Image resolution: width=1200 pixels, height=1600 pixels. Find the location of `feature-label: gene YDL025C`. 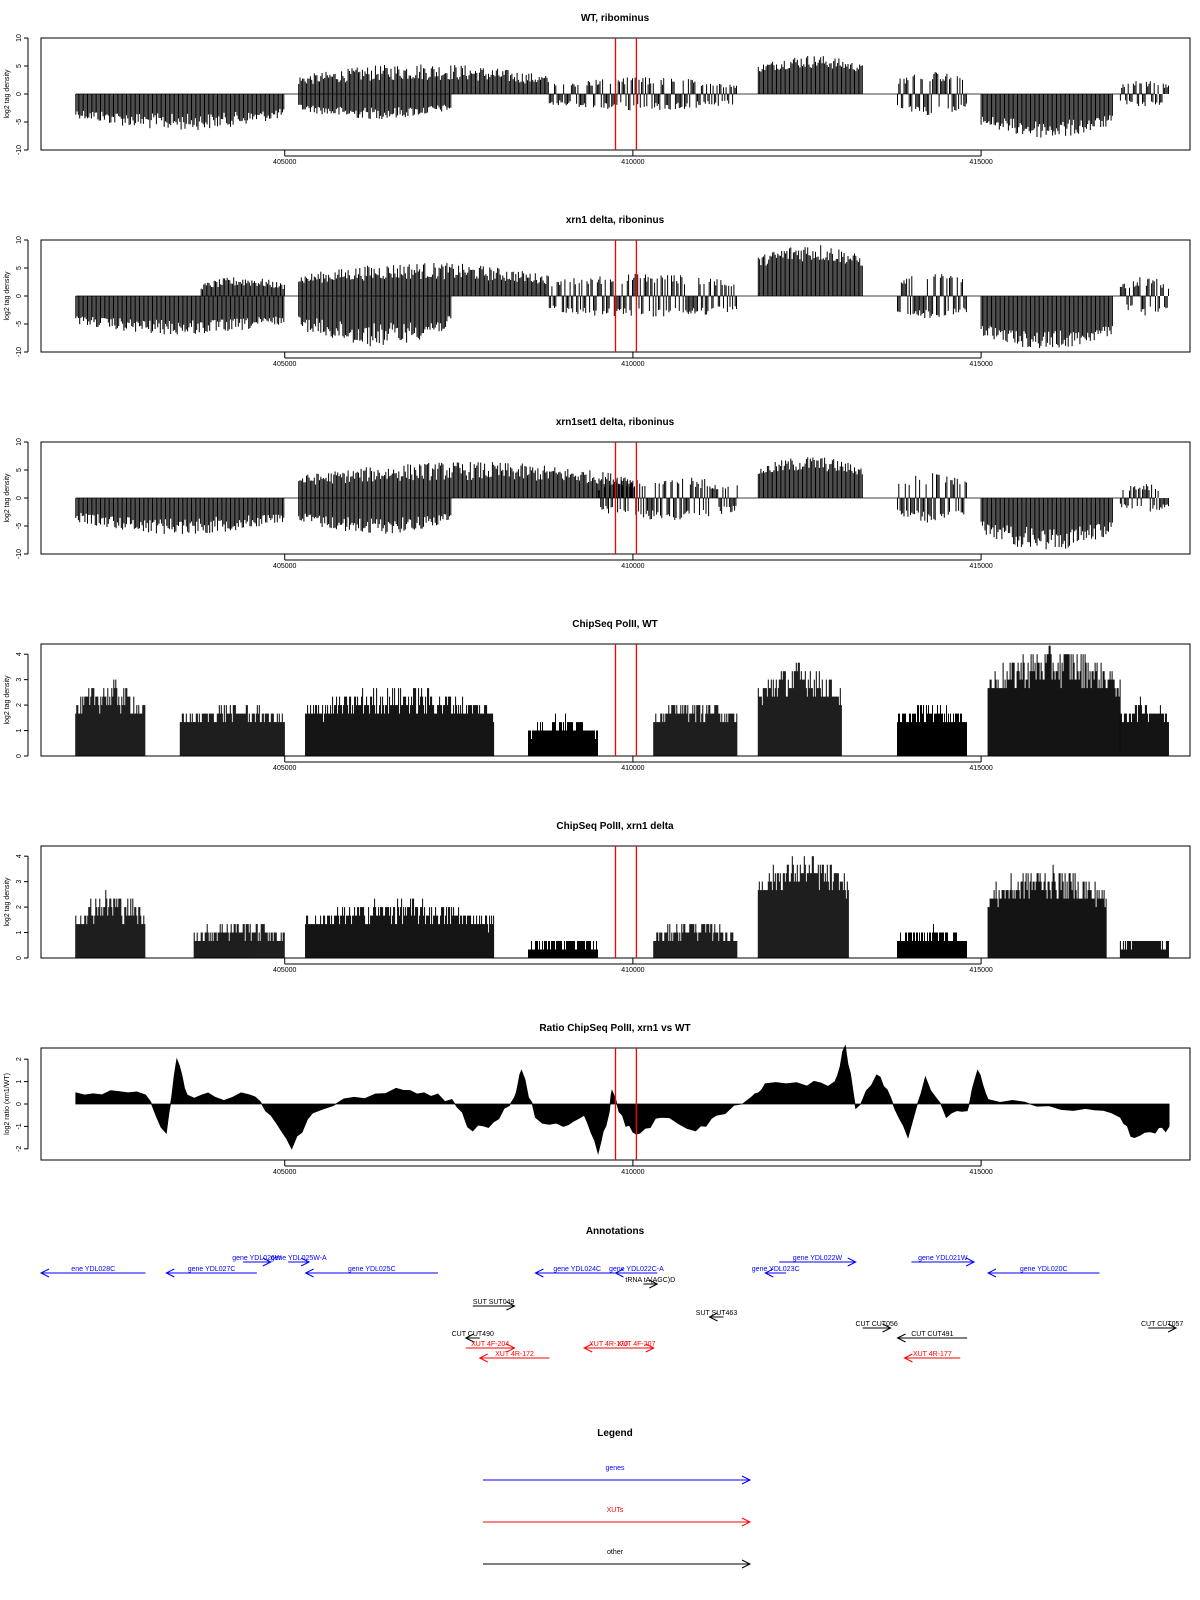

feature-label: gene YDL025C is located at coordinates (372, 1269).